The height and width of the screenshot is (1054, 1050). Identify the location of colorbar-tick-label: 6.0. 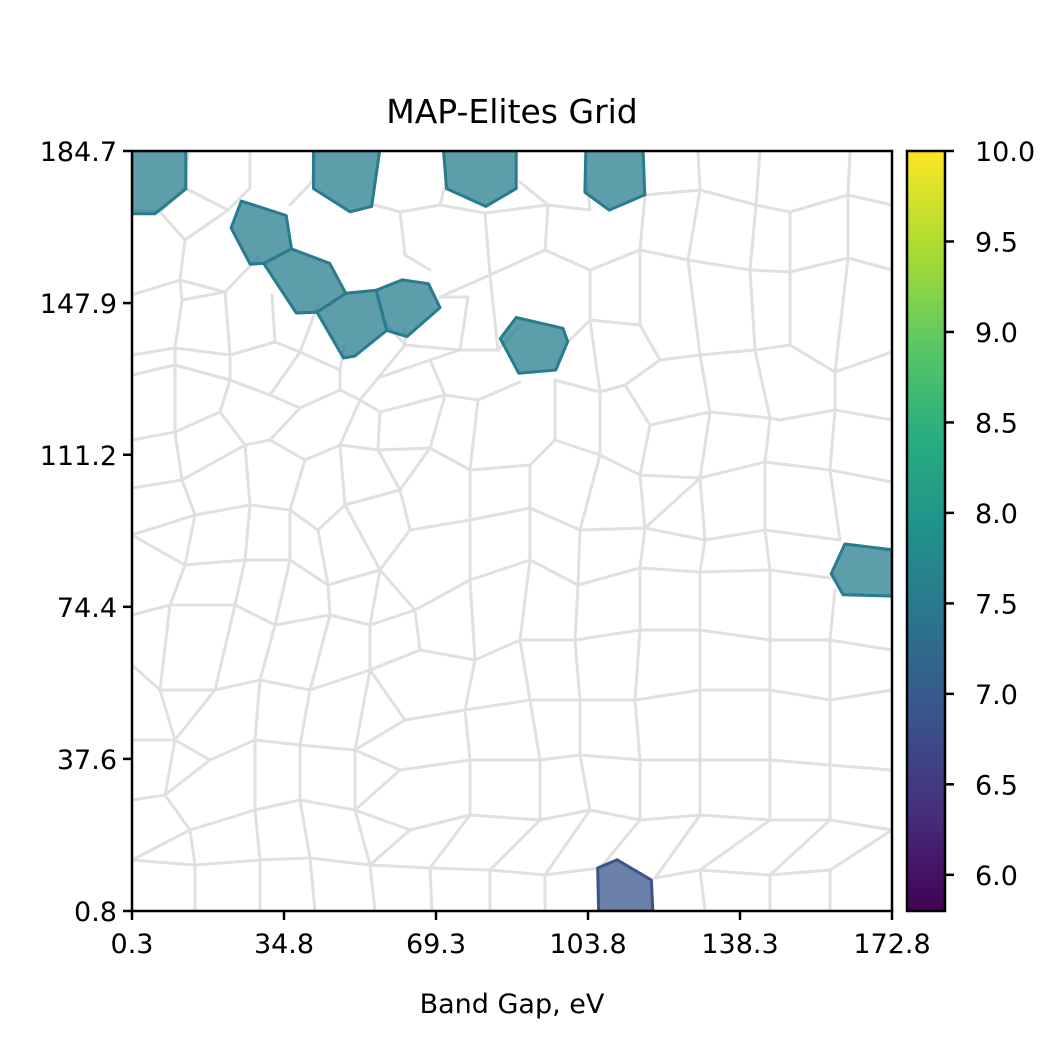
(996, 876).